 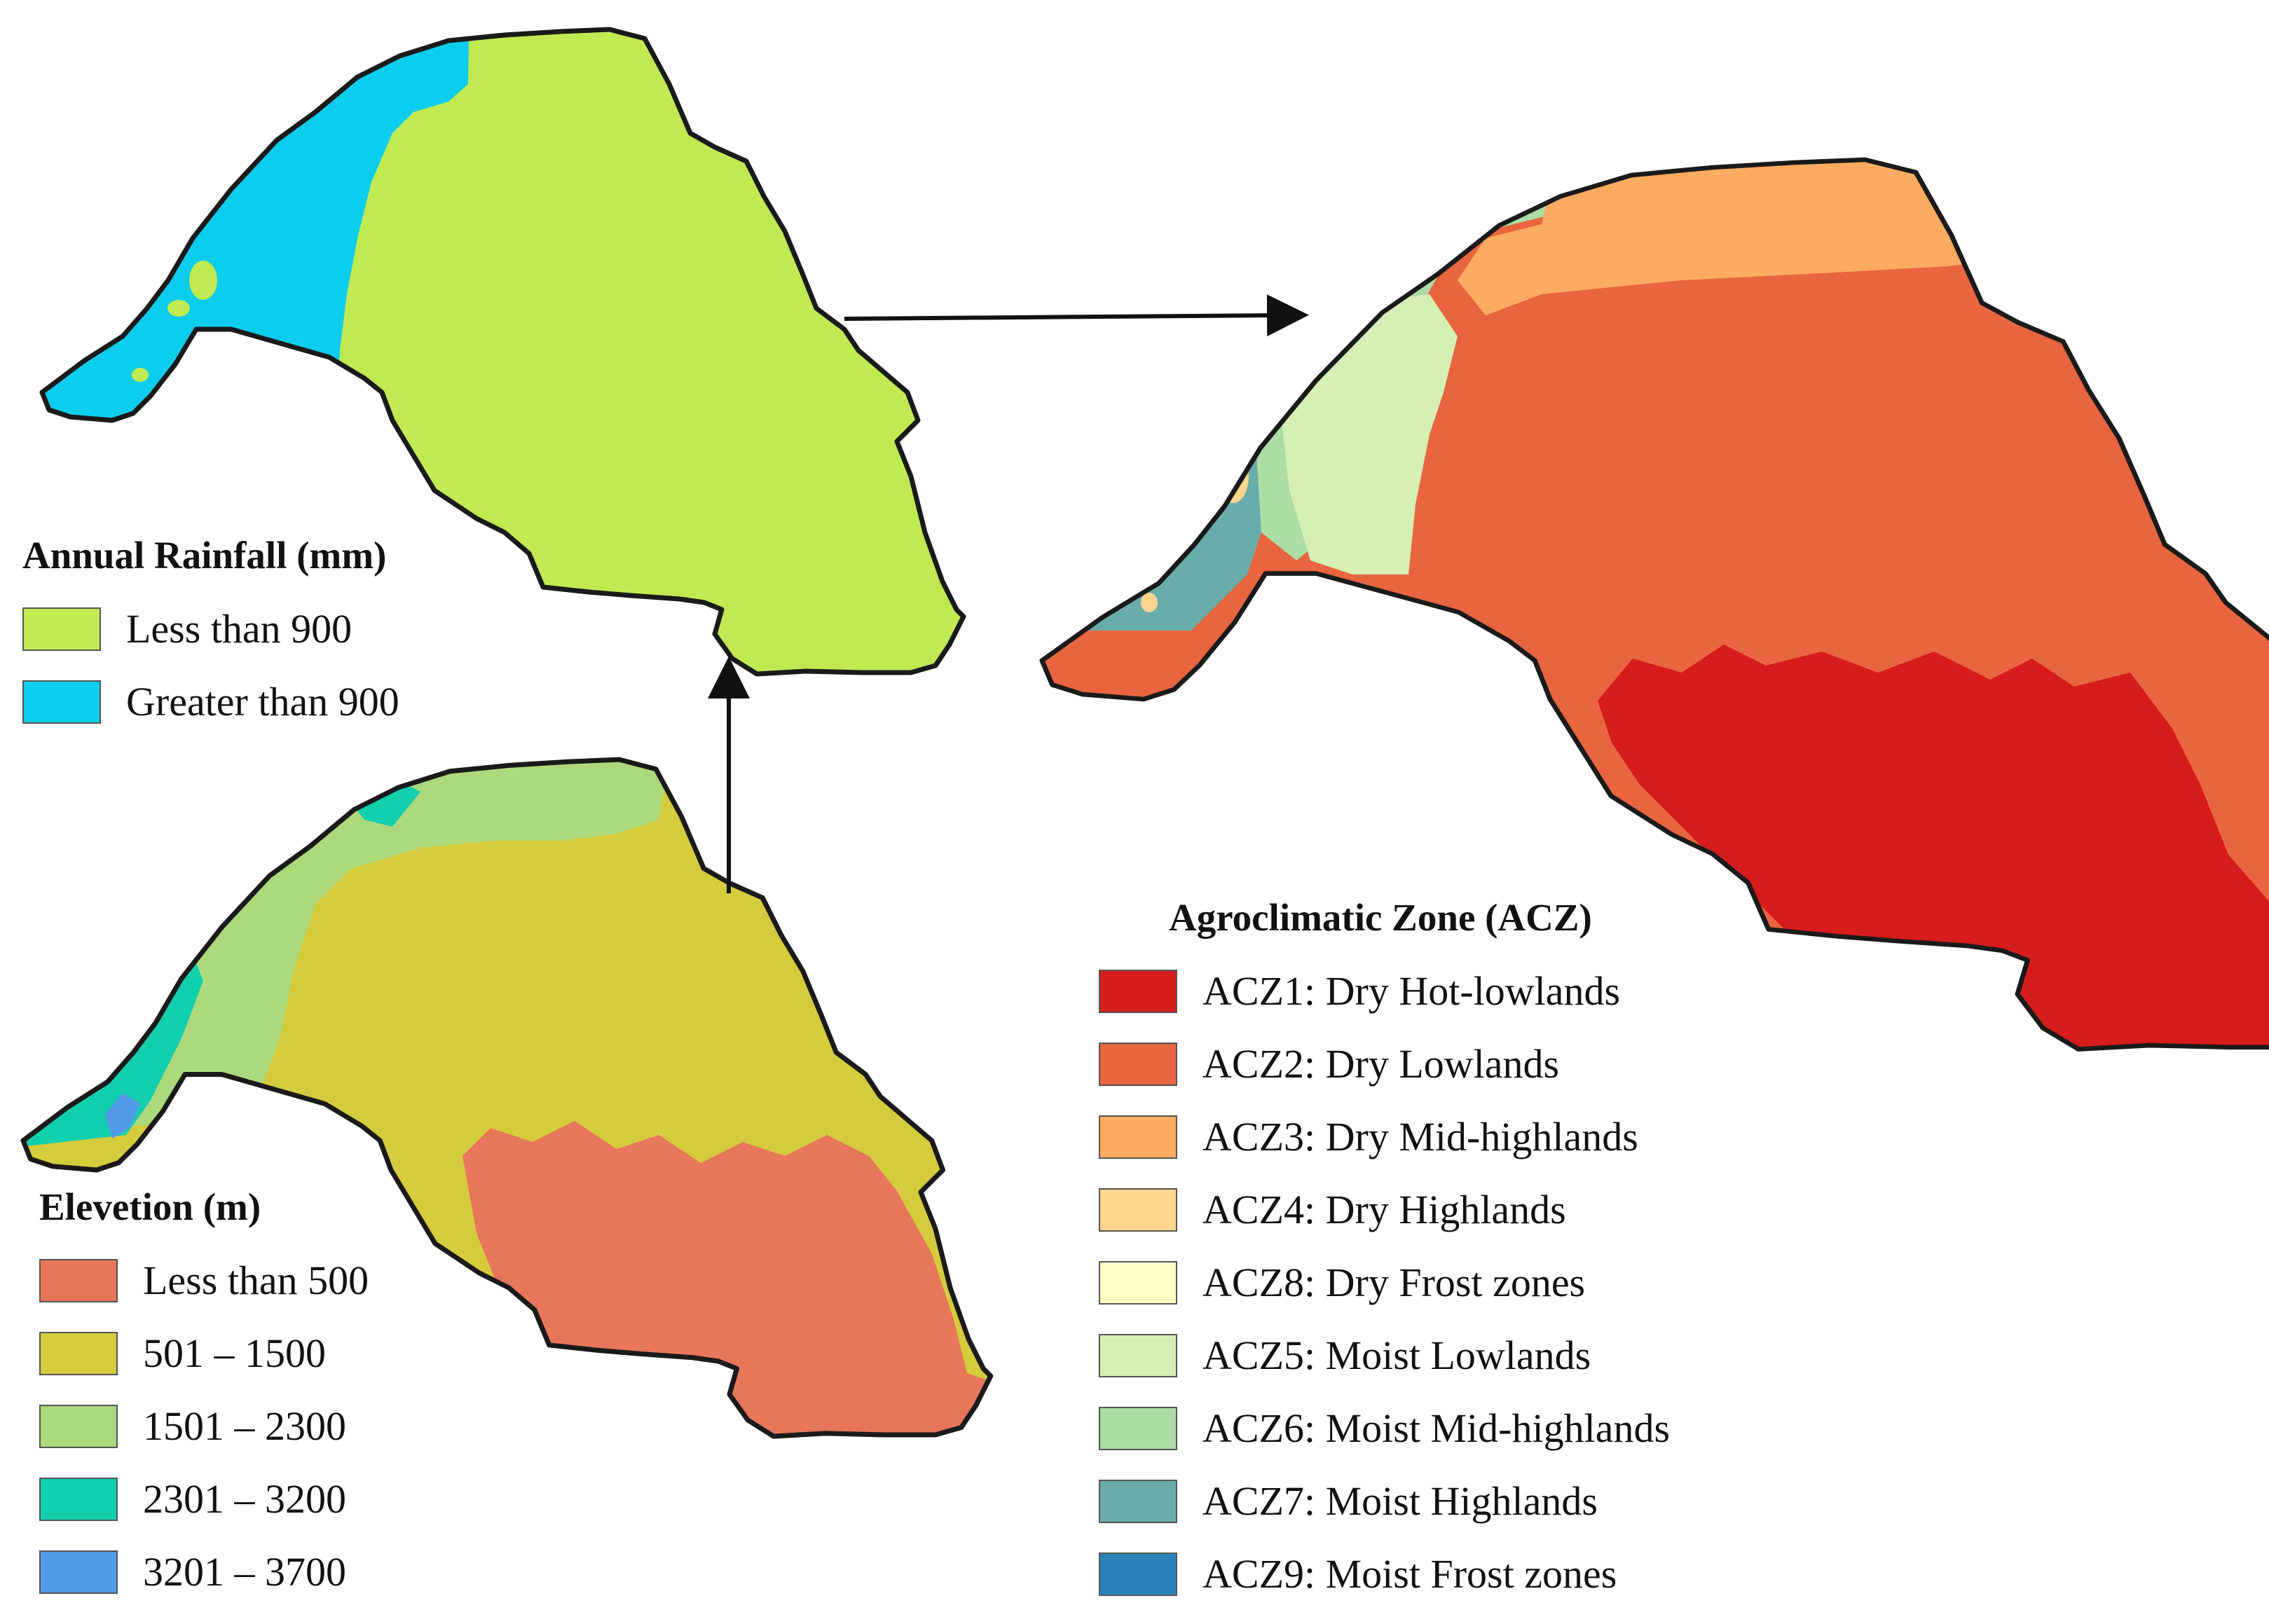 What do you see at coordinates (1149, 603) in the screenshot?
I see `acz-zone-dry-highlands` at bounding box center [1149, 603].